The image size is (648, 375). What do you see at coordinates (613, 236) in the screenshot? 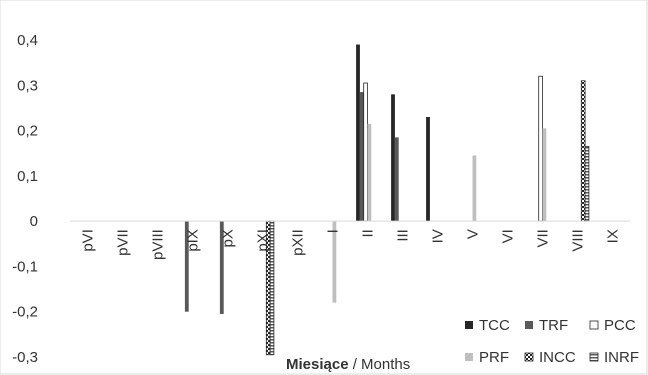
I see `x-category-label: IX` at bounding box center [613, 236].